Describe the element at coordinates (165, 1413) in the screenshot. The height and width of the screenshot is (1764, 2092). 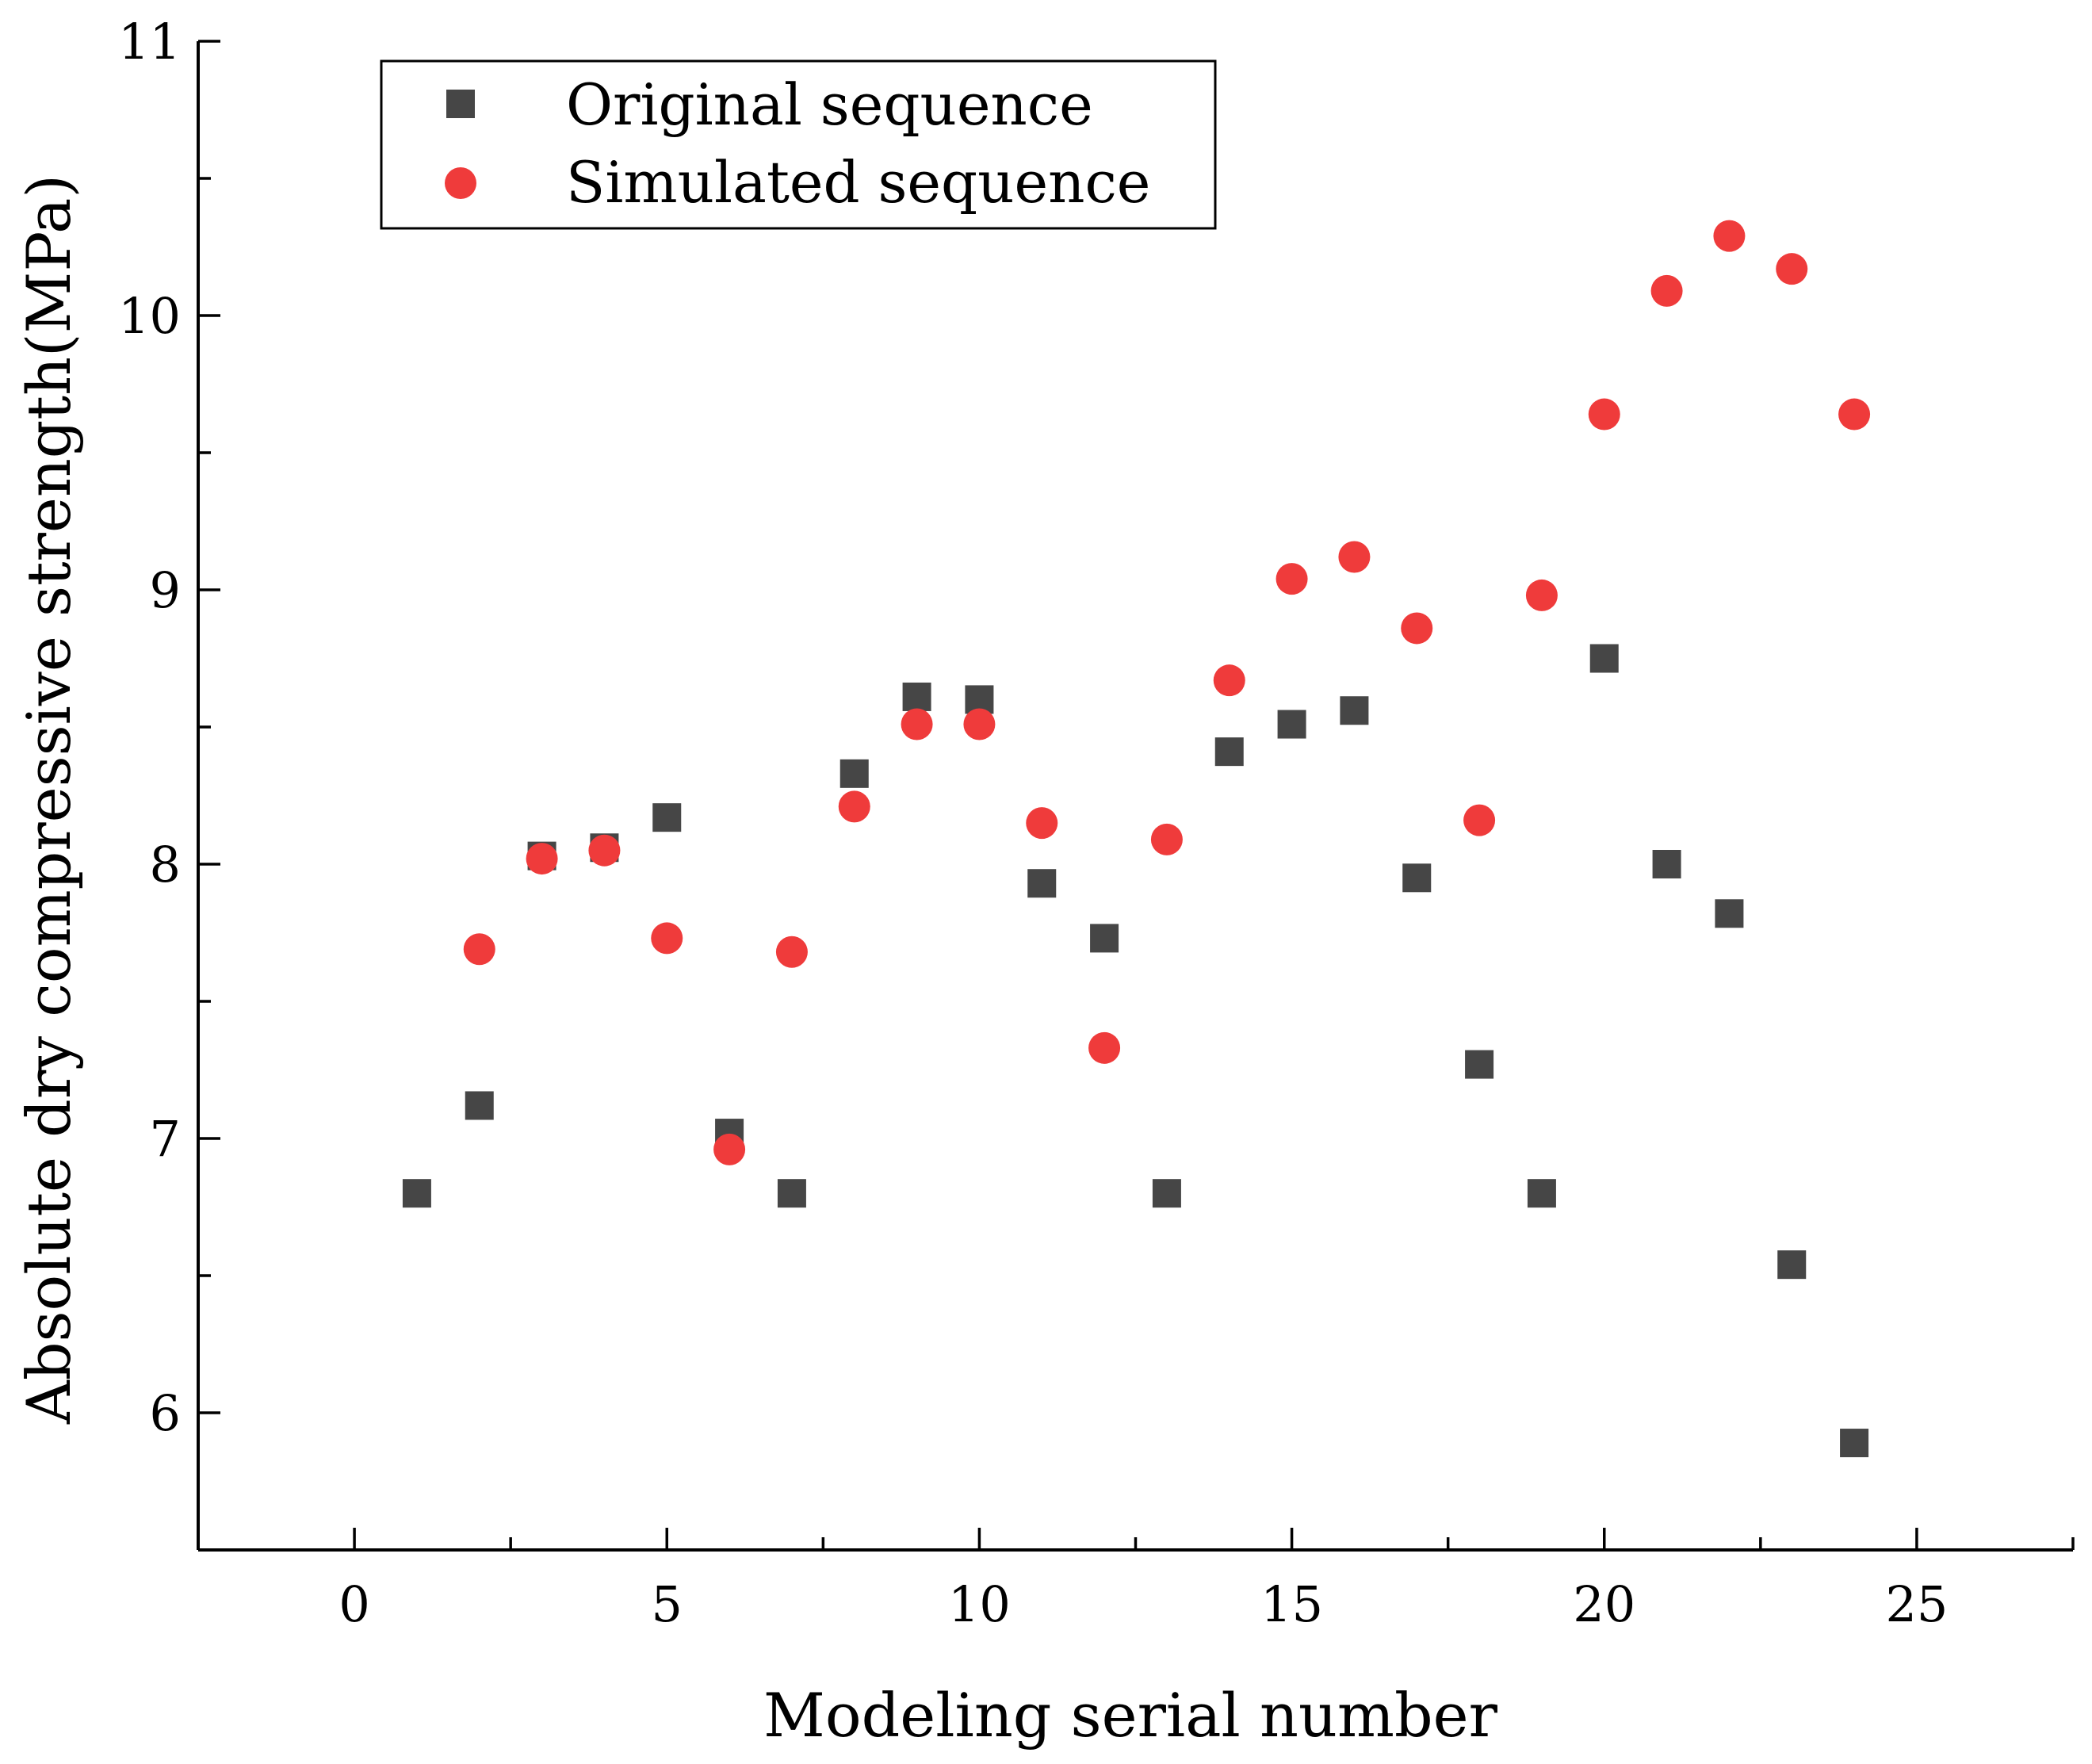
I see `y-tick-label: 6` at that location.